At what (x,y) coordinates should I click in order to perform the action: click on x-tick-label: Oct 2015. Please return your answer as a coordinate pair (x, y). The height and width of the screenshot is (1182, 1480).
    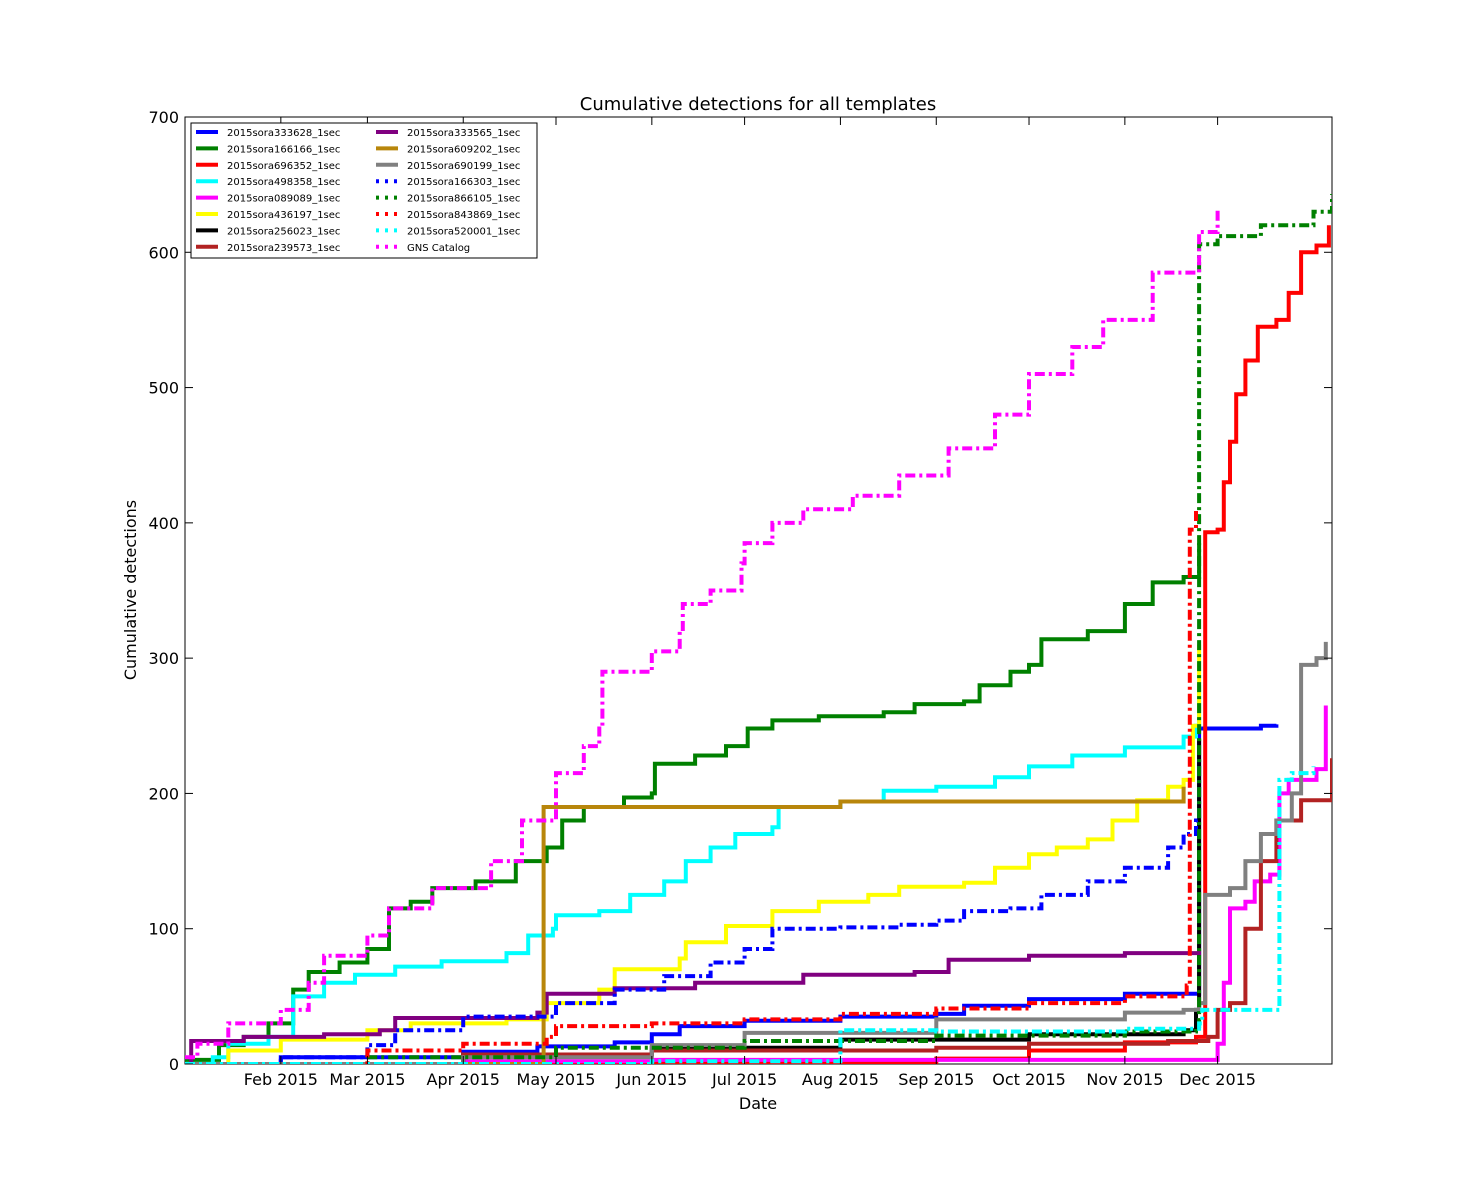
    Looking at the image, I should click on (1028, 1079).